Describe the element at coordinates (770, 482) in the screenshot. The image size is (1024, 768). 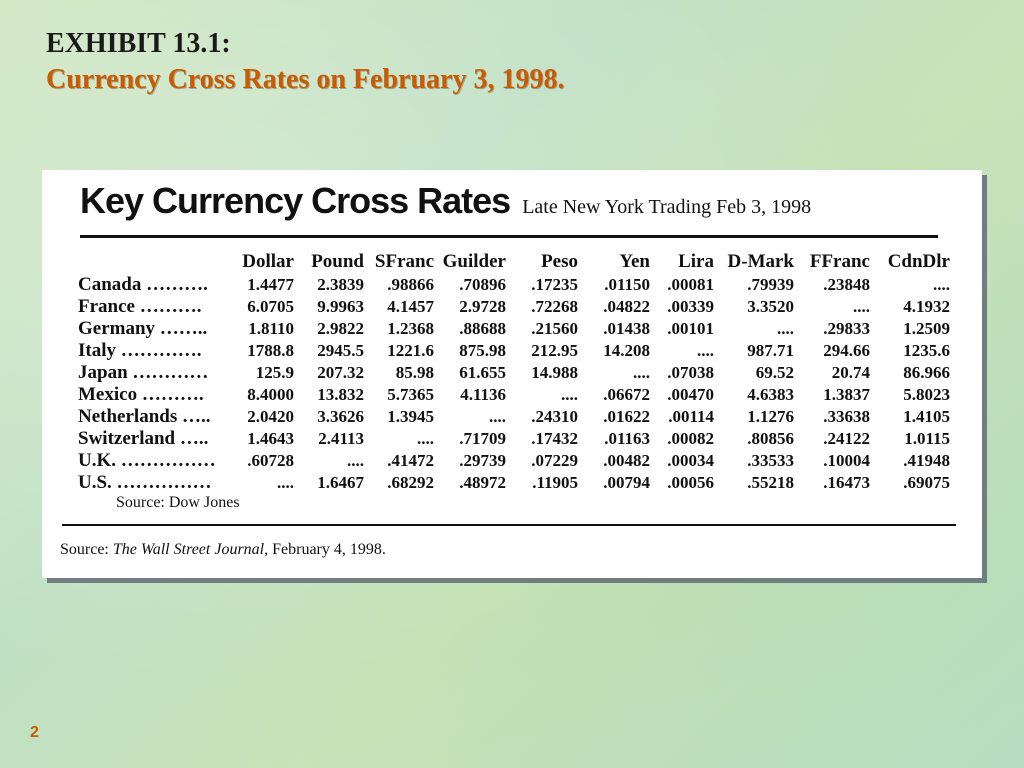
I see `rate-cell: .55218` at that location.